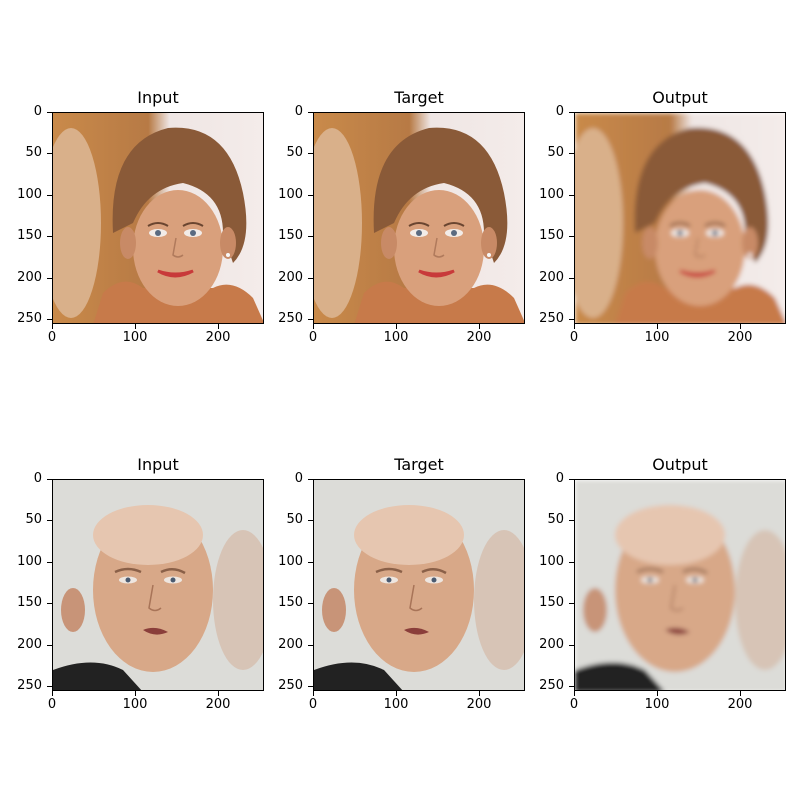 This screenshot has width=800, height=800. I want to click on man-portrait-target-panel: Target 0 50 100 150 200 250 0 100 200, so click(401, 583).